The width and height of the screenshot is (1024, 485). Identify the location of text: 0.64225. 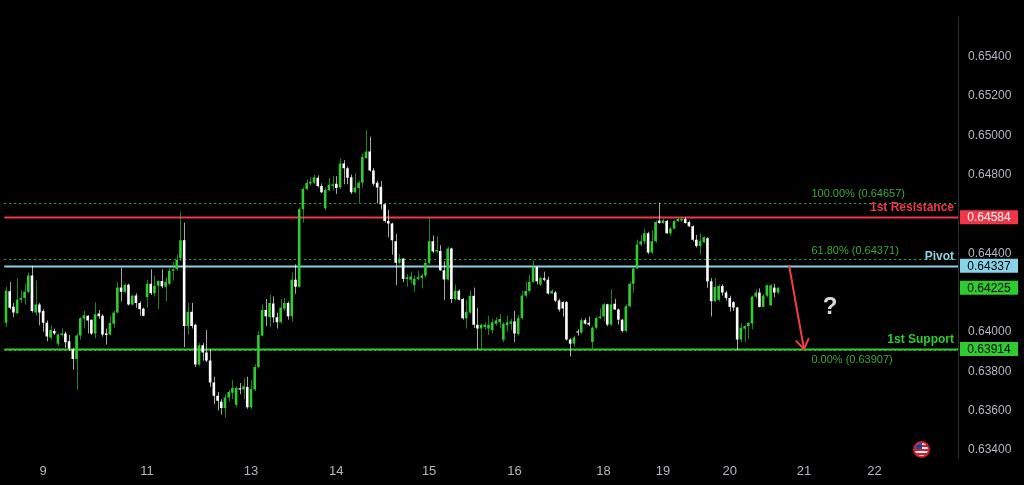
(989, 287).